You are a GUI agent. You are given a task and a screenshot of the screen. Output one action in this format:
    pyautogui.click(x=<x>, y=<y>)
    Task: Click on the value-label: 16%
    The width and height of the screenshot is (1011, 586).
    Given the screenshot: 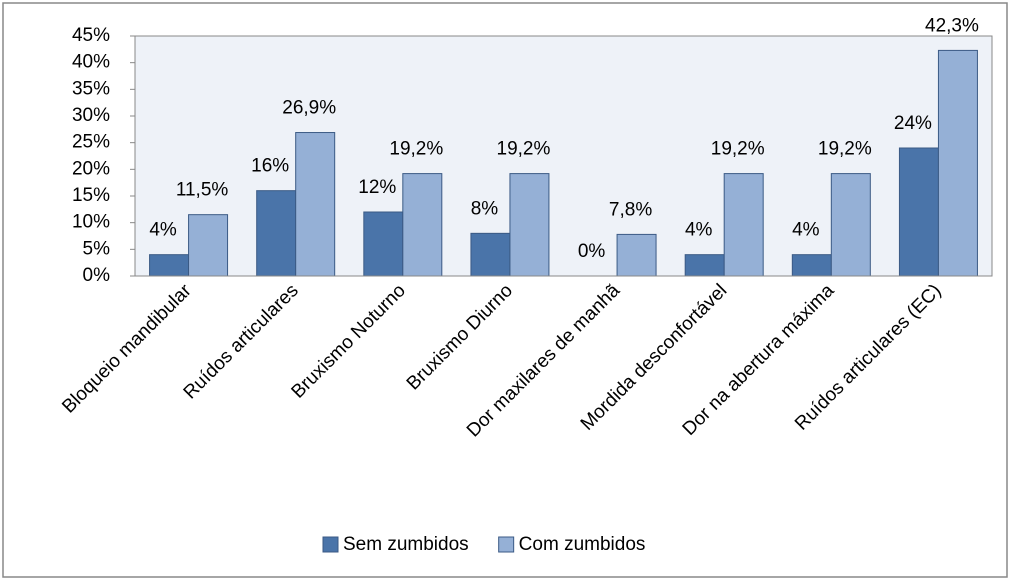 What is the action you would take?
    pyautogui.click(x=270, y=166)
    